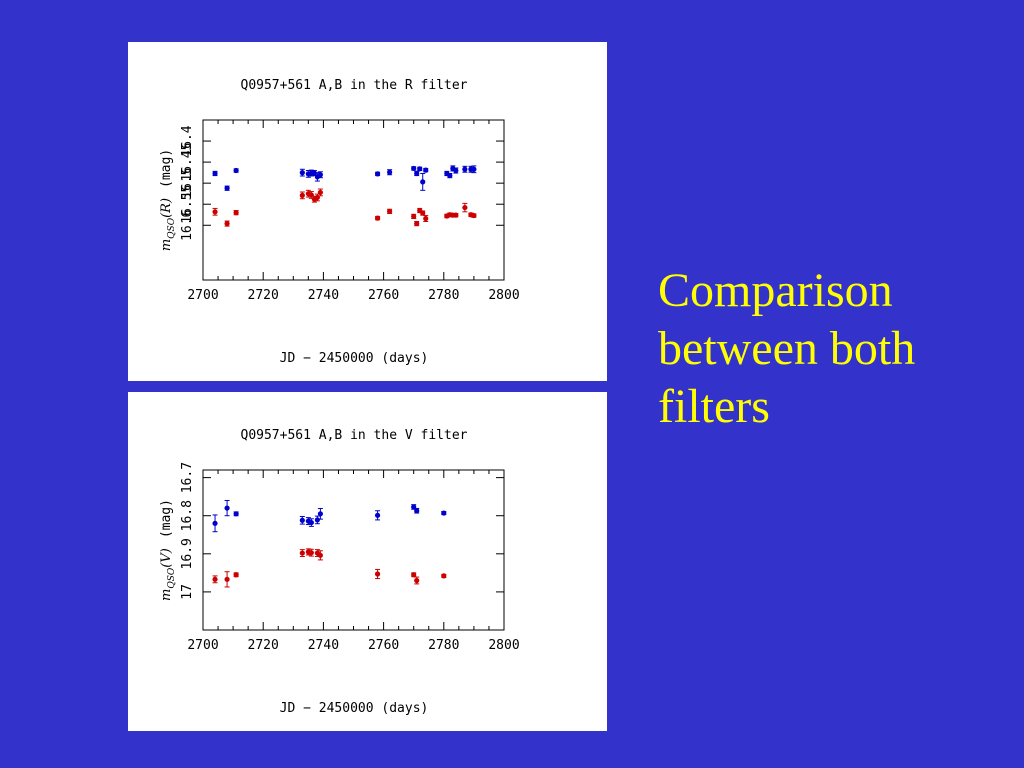 The width and height of the screenshot is (1024, 768). I want to click on caption-line: between both, so click(787, 348).